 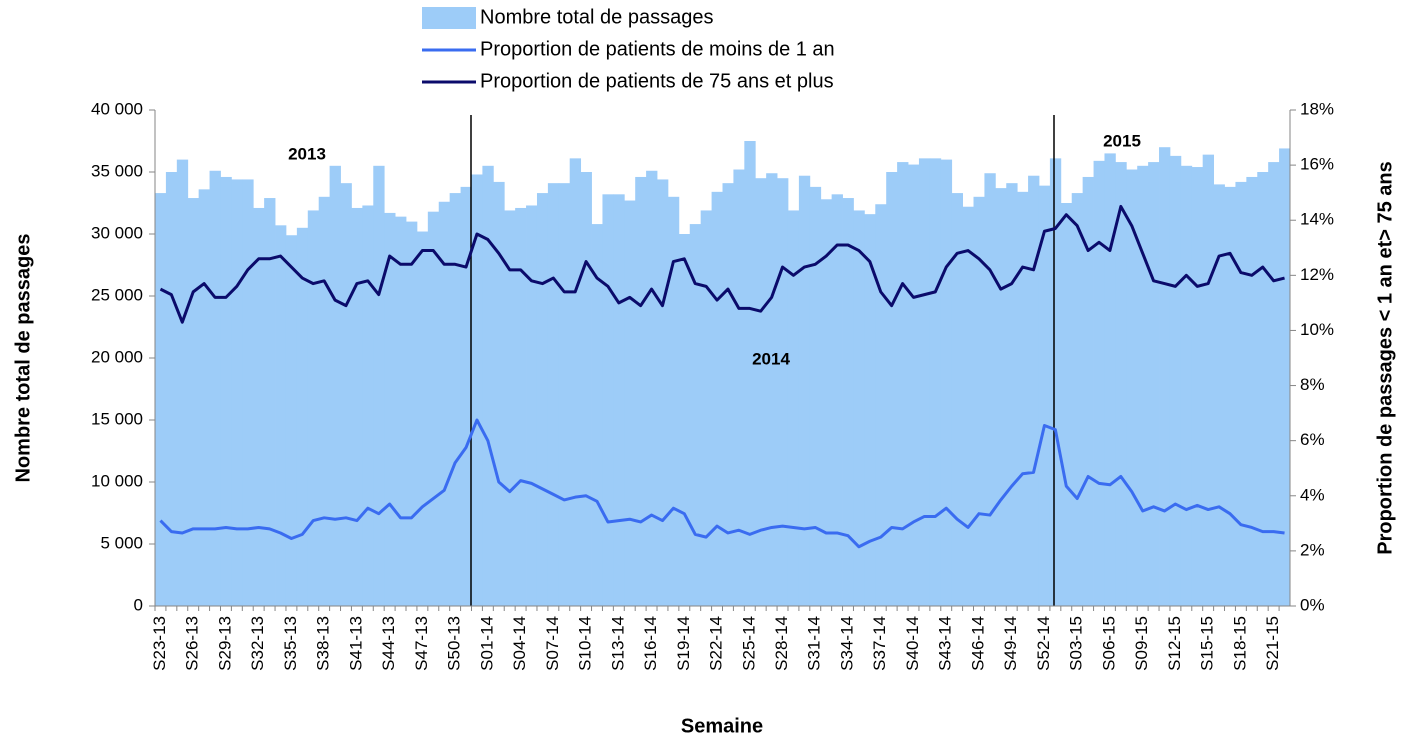 I want to click on x-tick-label: S46-14, so click(x=977, y=643).